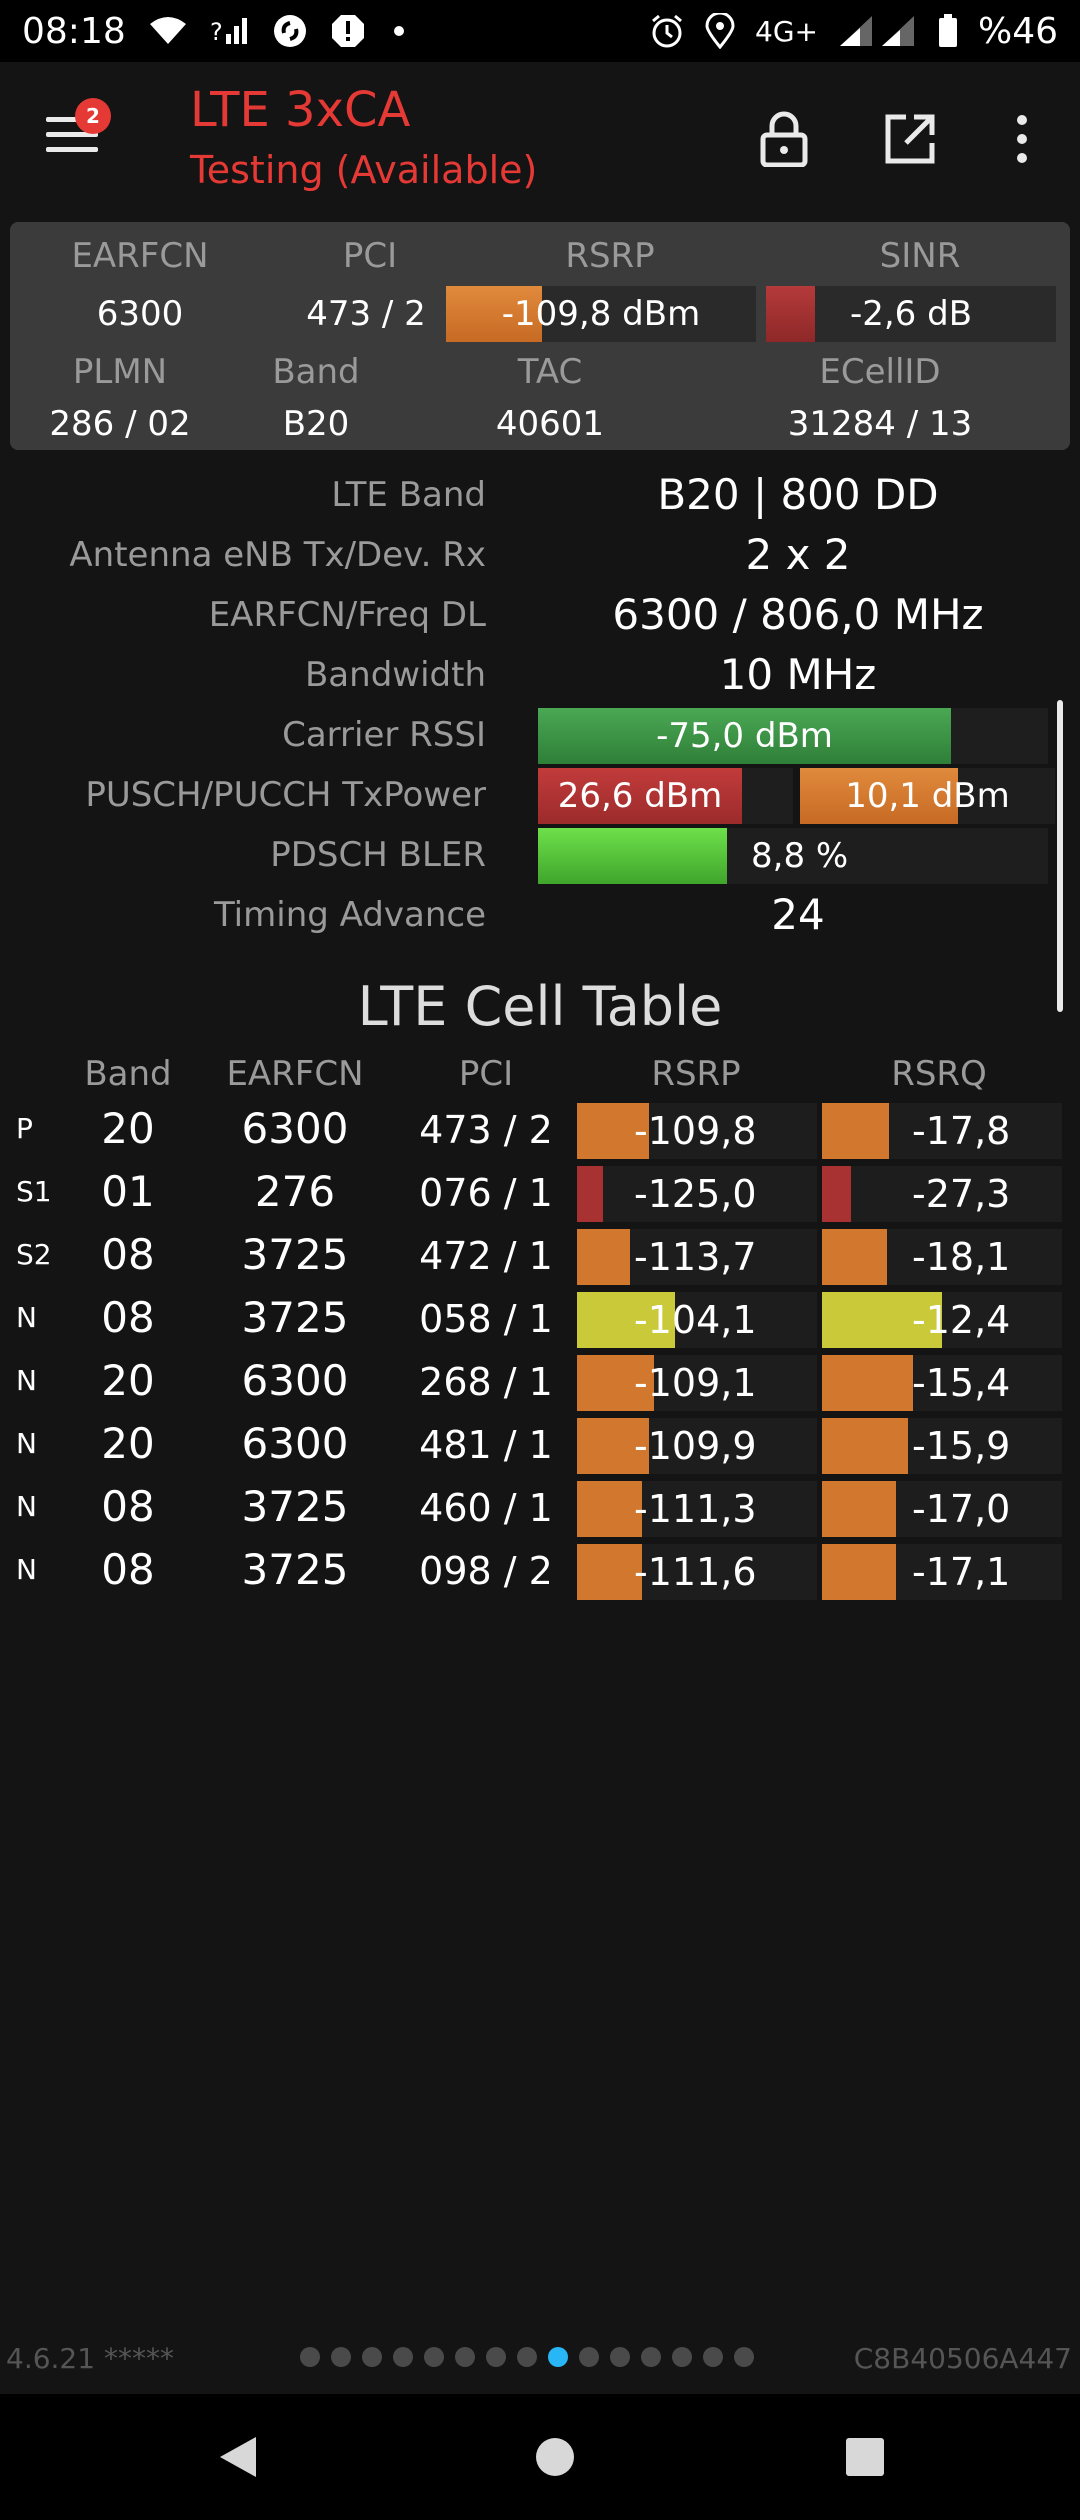  I want to click on bler-value: 8,8 %, so click(800, 856).